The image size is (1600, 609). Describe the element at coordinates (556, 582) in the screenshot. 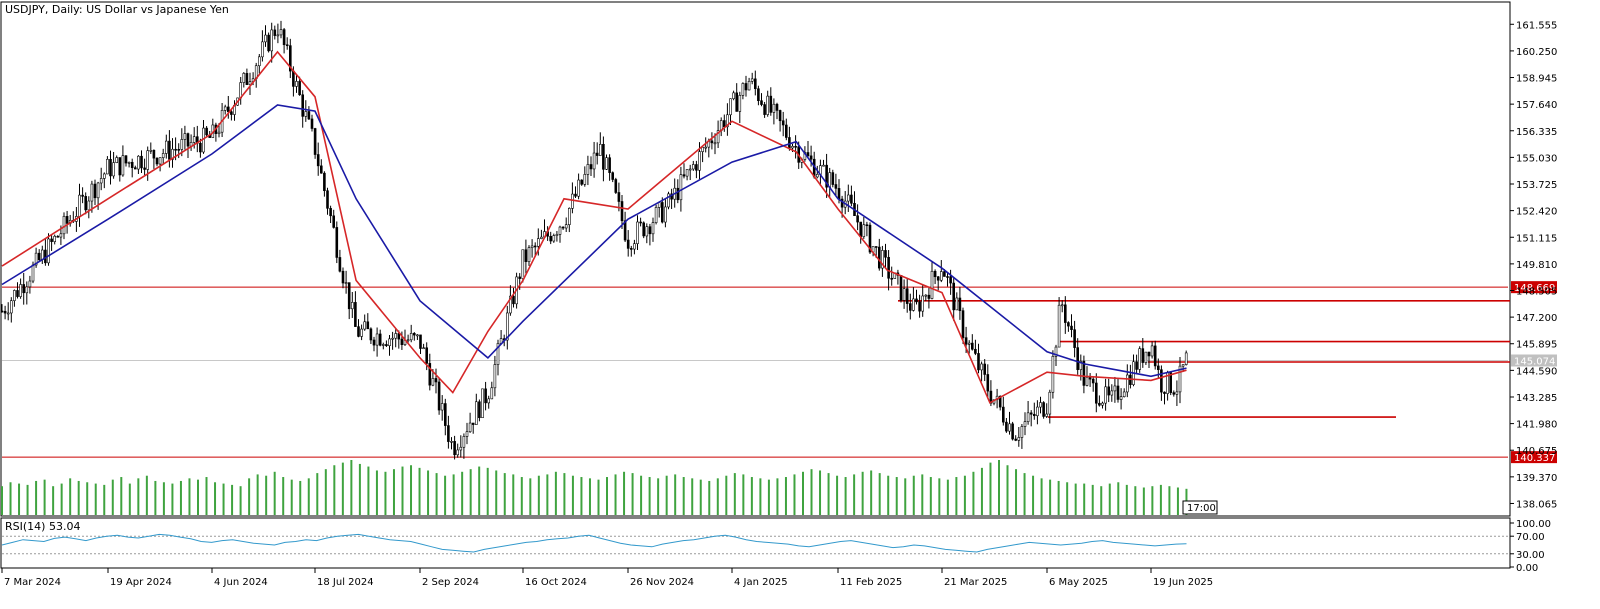

I see `time-tick-label: 16 Oct 2024` at that location.